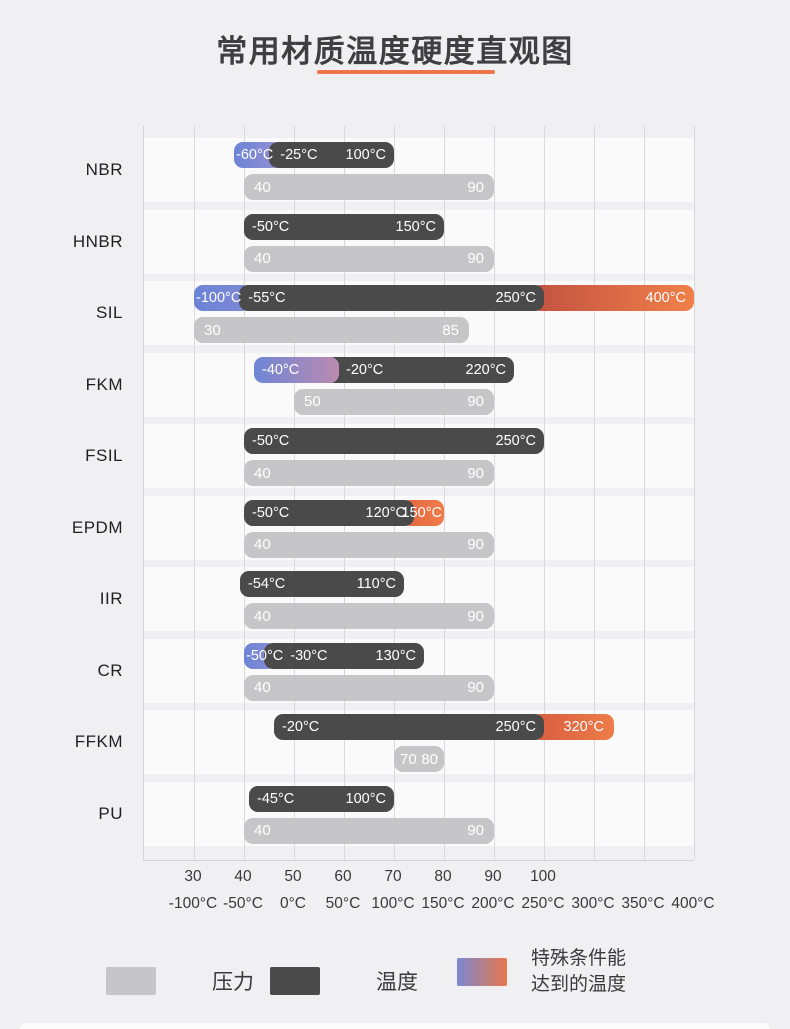  I want to click on material-label-FFKM: FFKM, so click(98, 741).